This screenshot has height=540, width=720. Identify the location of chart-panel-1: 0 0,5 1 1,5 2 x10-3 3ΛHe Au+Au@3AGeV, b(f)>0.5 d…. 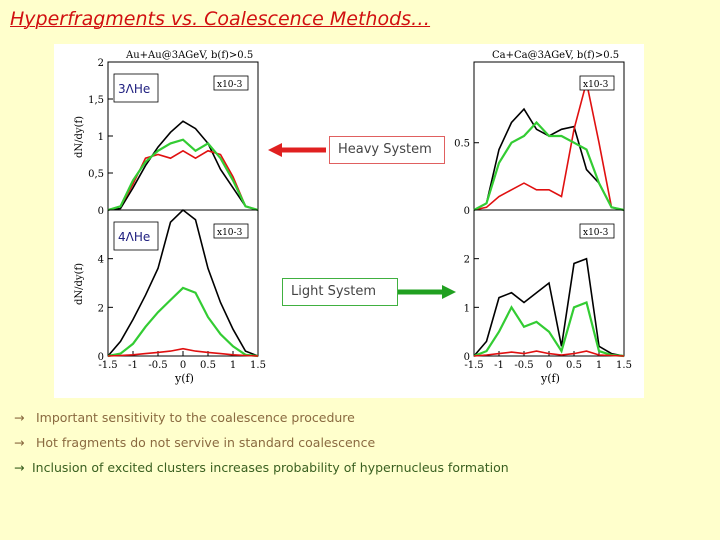
(166, 133).